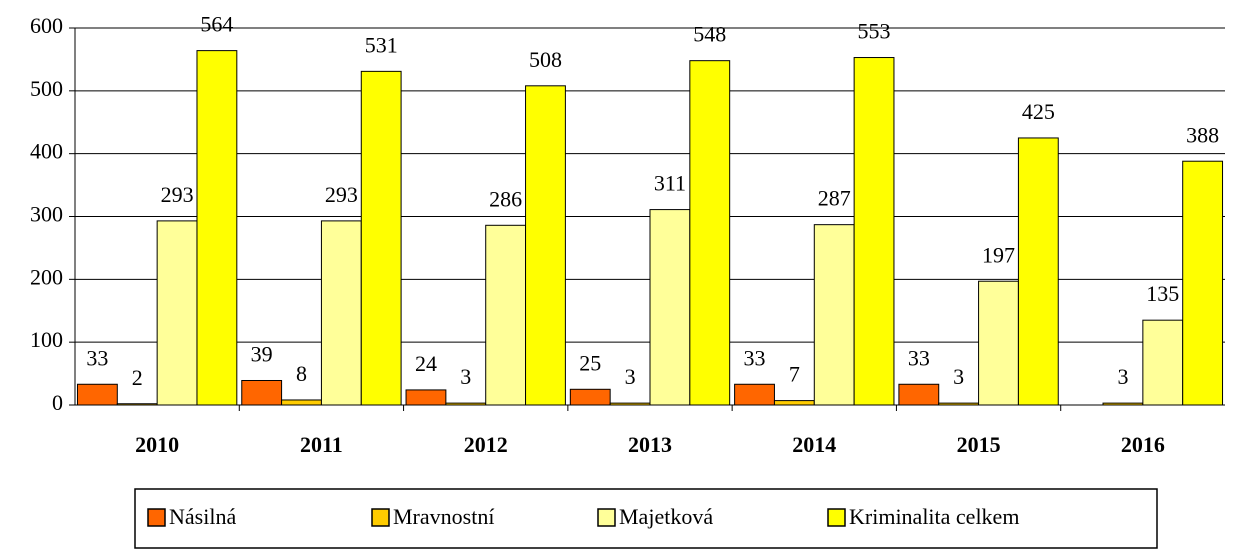  What do you see at coordinates (262, 354) in the screenshot?
I see `data-label: 39` at bounding box center [262, 354].